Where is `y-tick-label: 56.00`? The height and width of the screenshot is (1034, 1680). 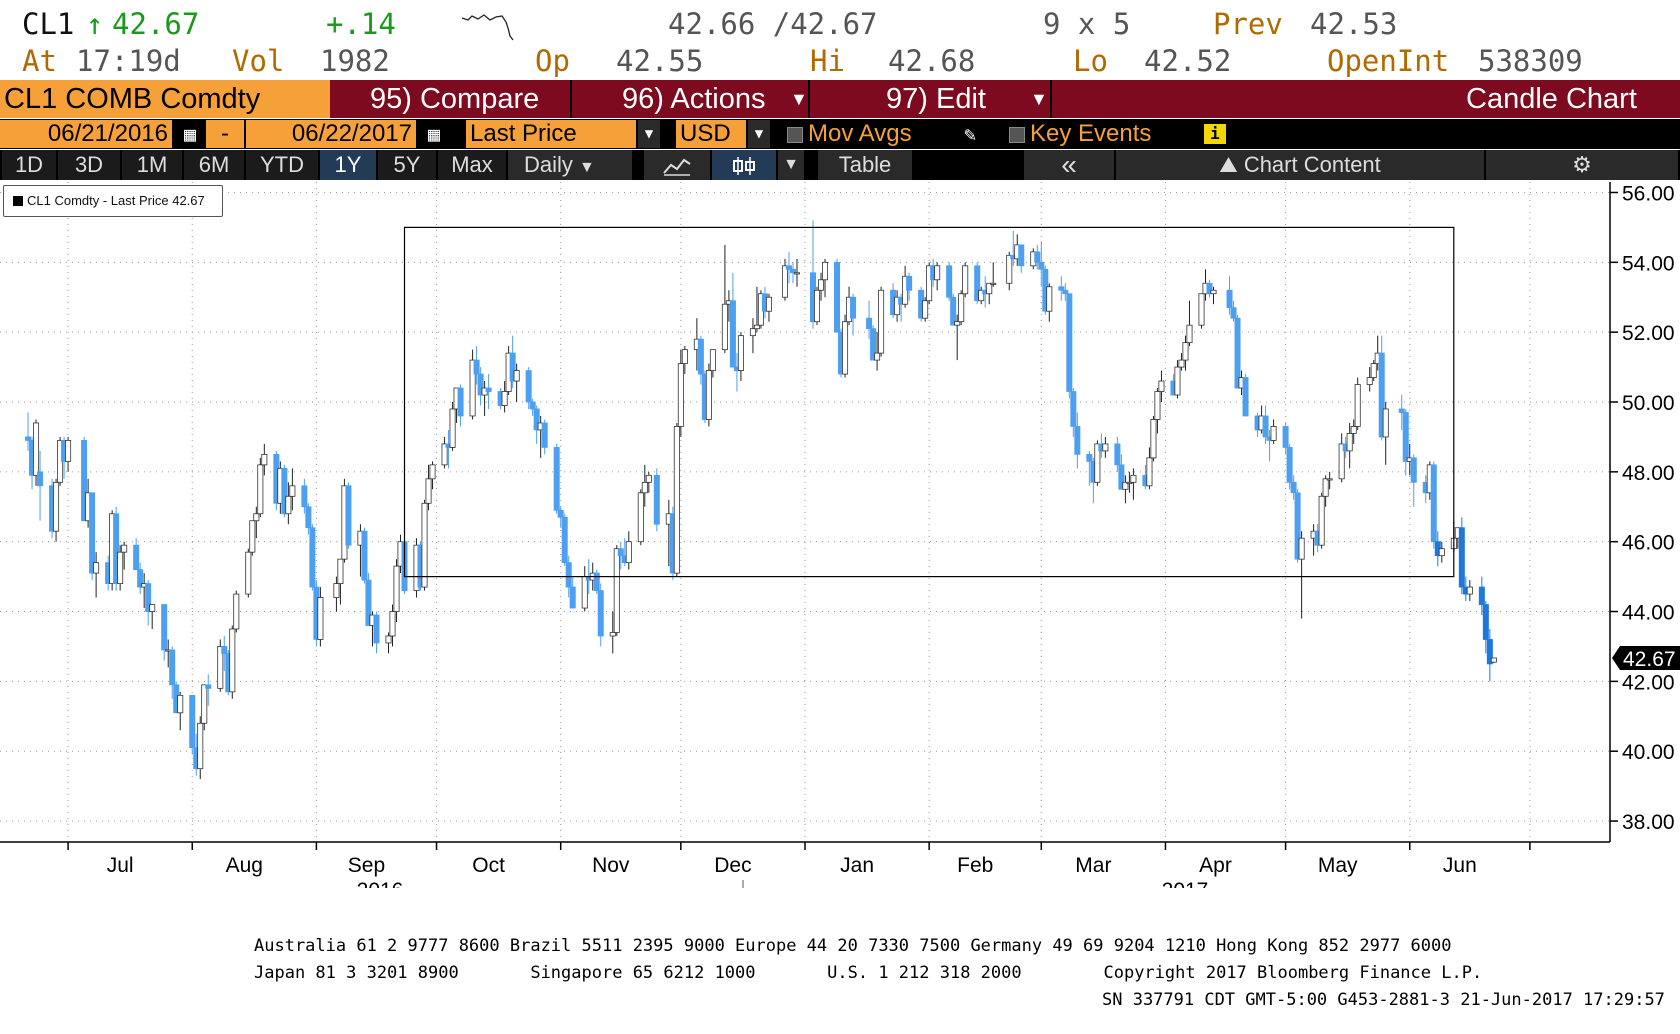
y-tick-label: 56.00 is located at coordinates (1648, 193).